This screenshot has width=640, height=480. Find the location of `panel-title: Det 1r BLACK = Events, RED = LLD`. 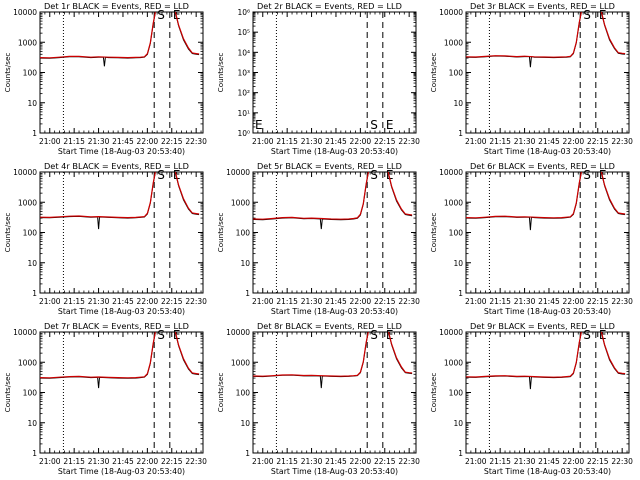

panel-title: Det 1r BLACK = Events, RED = LLD is located at coordinates (116, 6).